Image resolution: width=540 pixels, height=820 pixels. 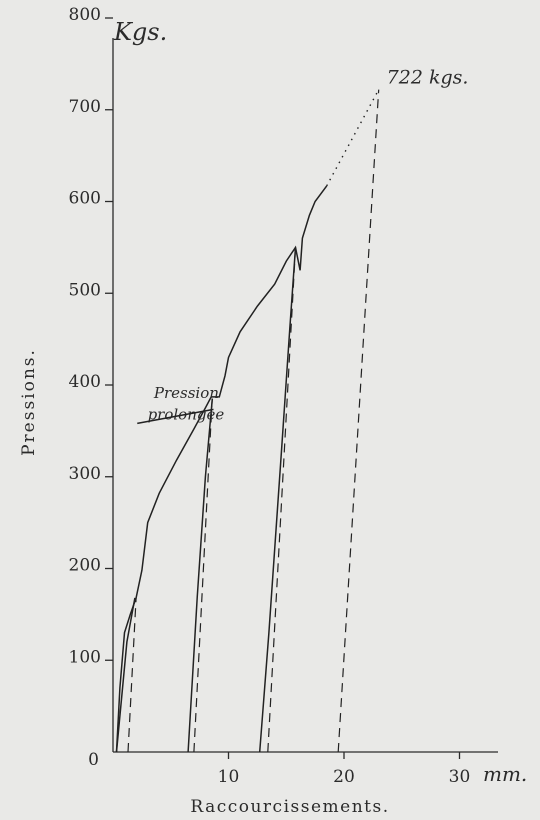 What do you see at coordinates (505, 774) in the screenshot?
I see `x-unit-label: mm.` at bounding box center [505, 774].